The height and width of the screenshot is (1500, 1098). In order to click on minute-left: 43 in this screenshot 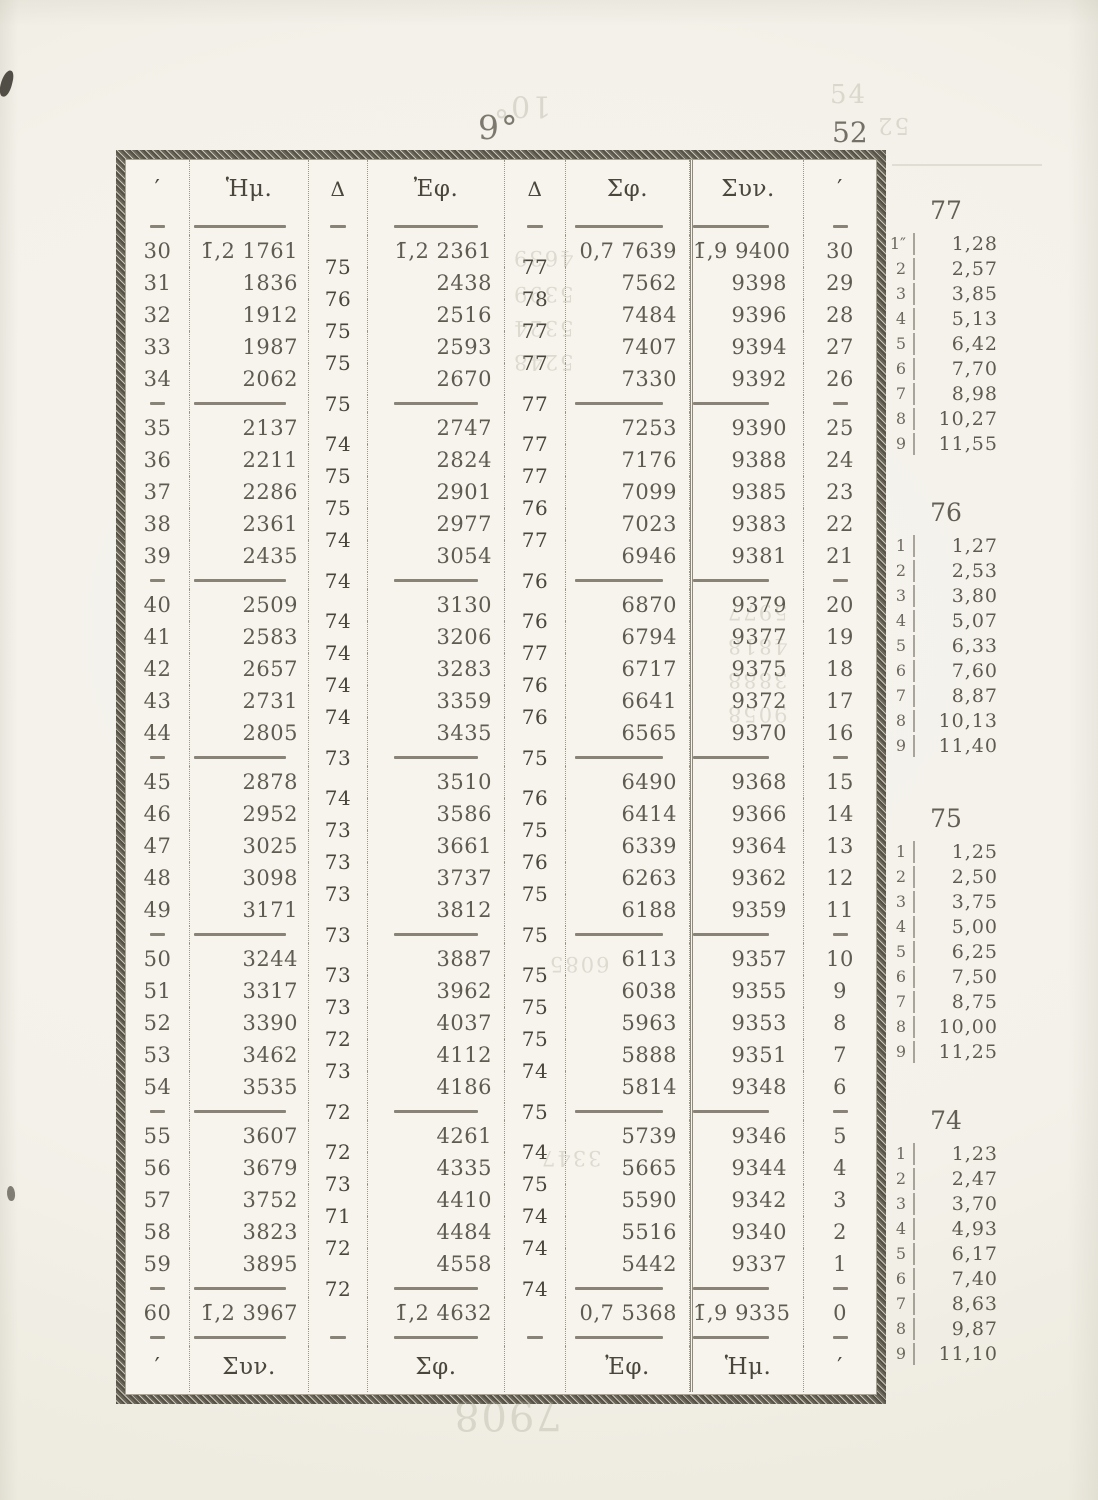, I will do `click(158, 701)`.